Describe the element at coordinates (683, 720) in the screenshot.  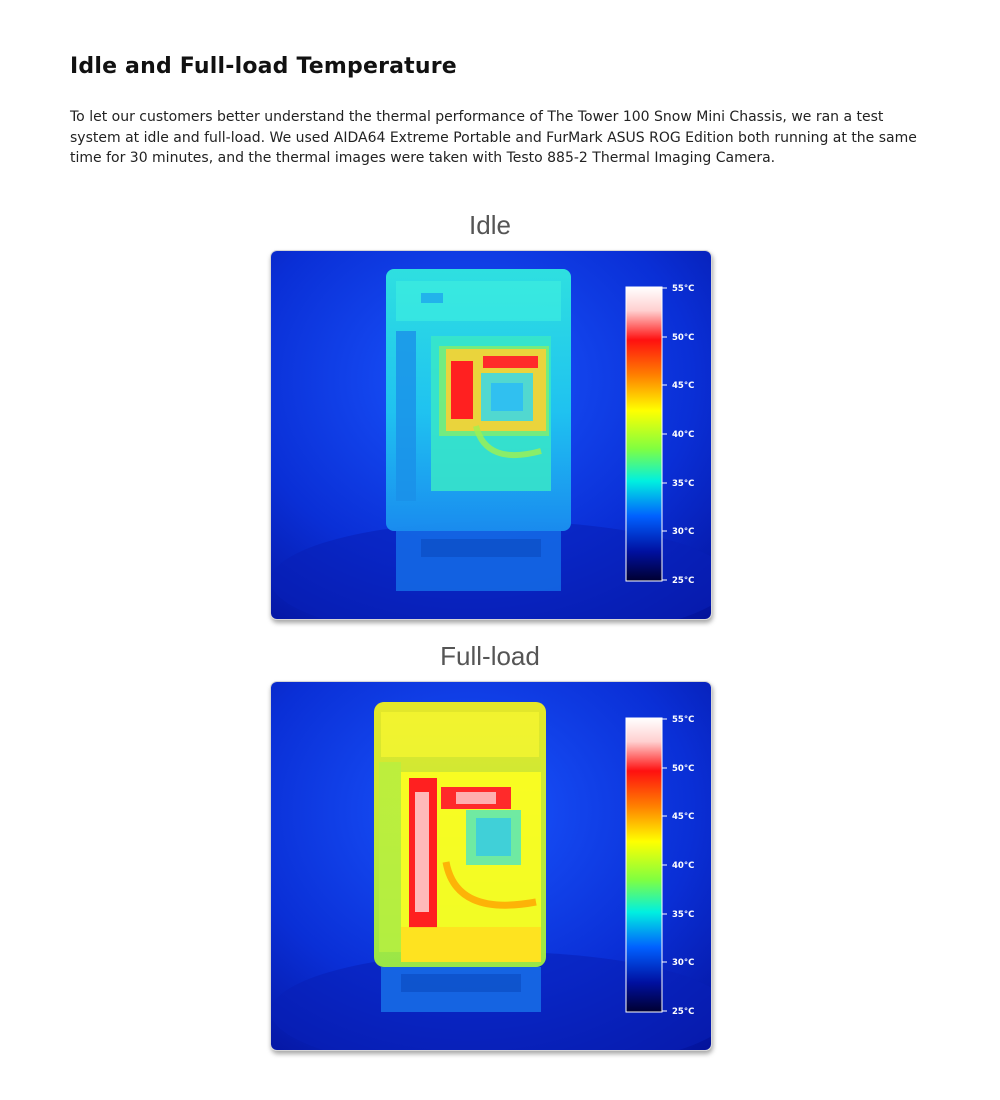
I see `full-load-scale-label-55: 55°C` at that location.